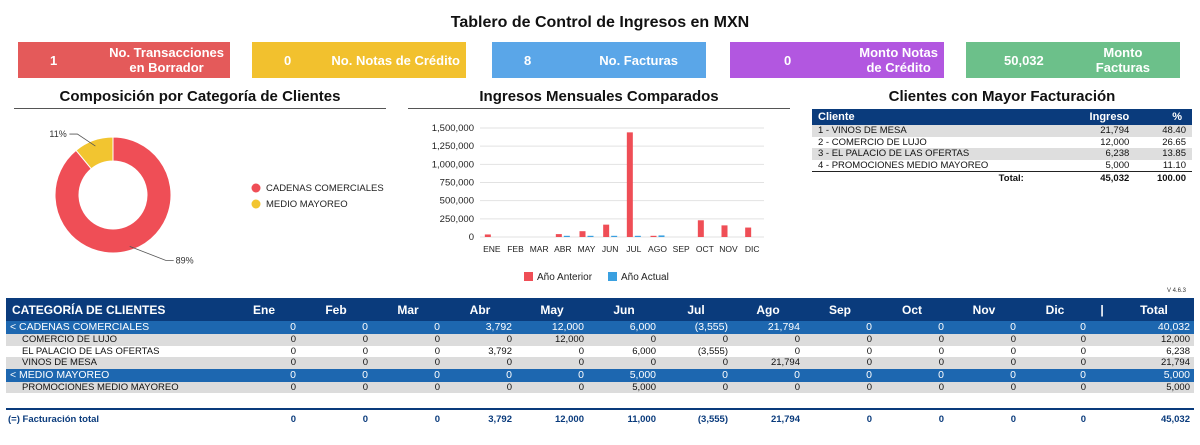 The width and height of the screenshot is (1200, 445). What do you see at coordinates (898, 60) in the screenshot?
I see `kpi-label: Monto Notas de Crédito` at bounding box center [898, 60].